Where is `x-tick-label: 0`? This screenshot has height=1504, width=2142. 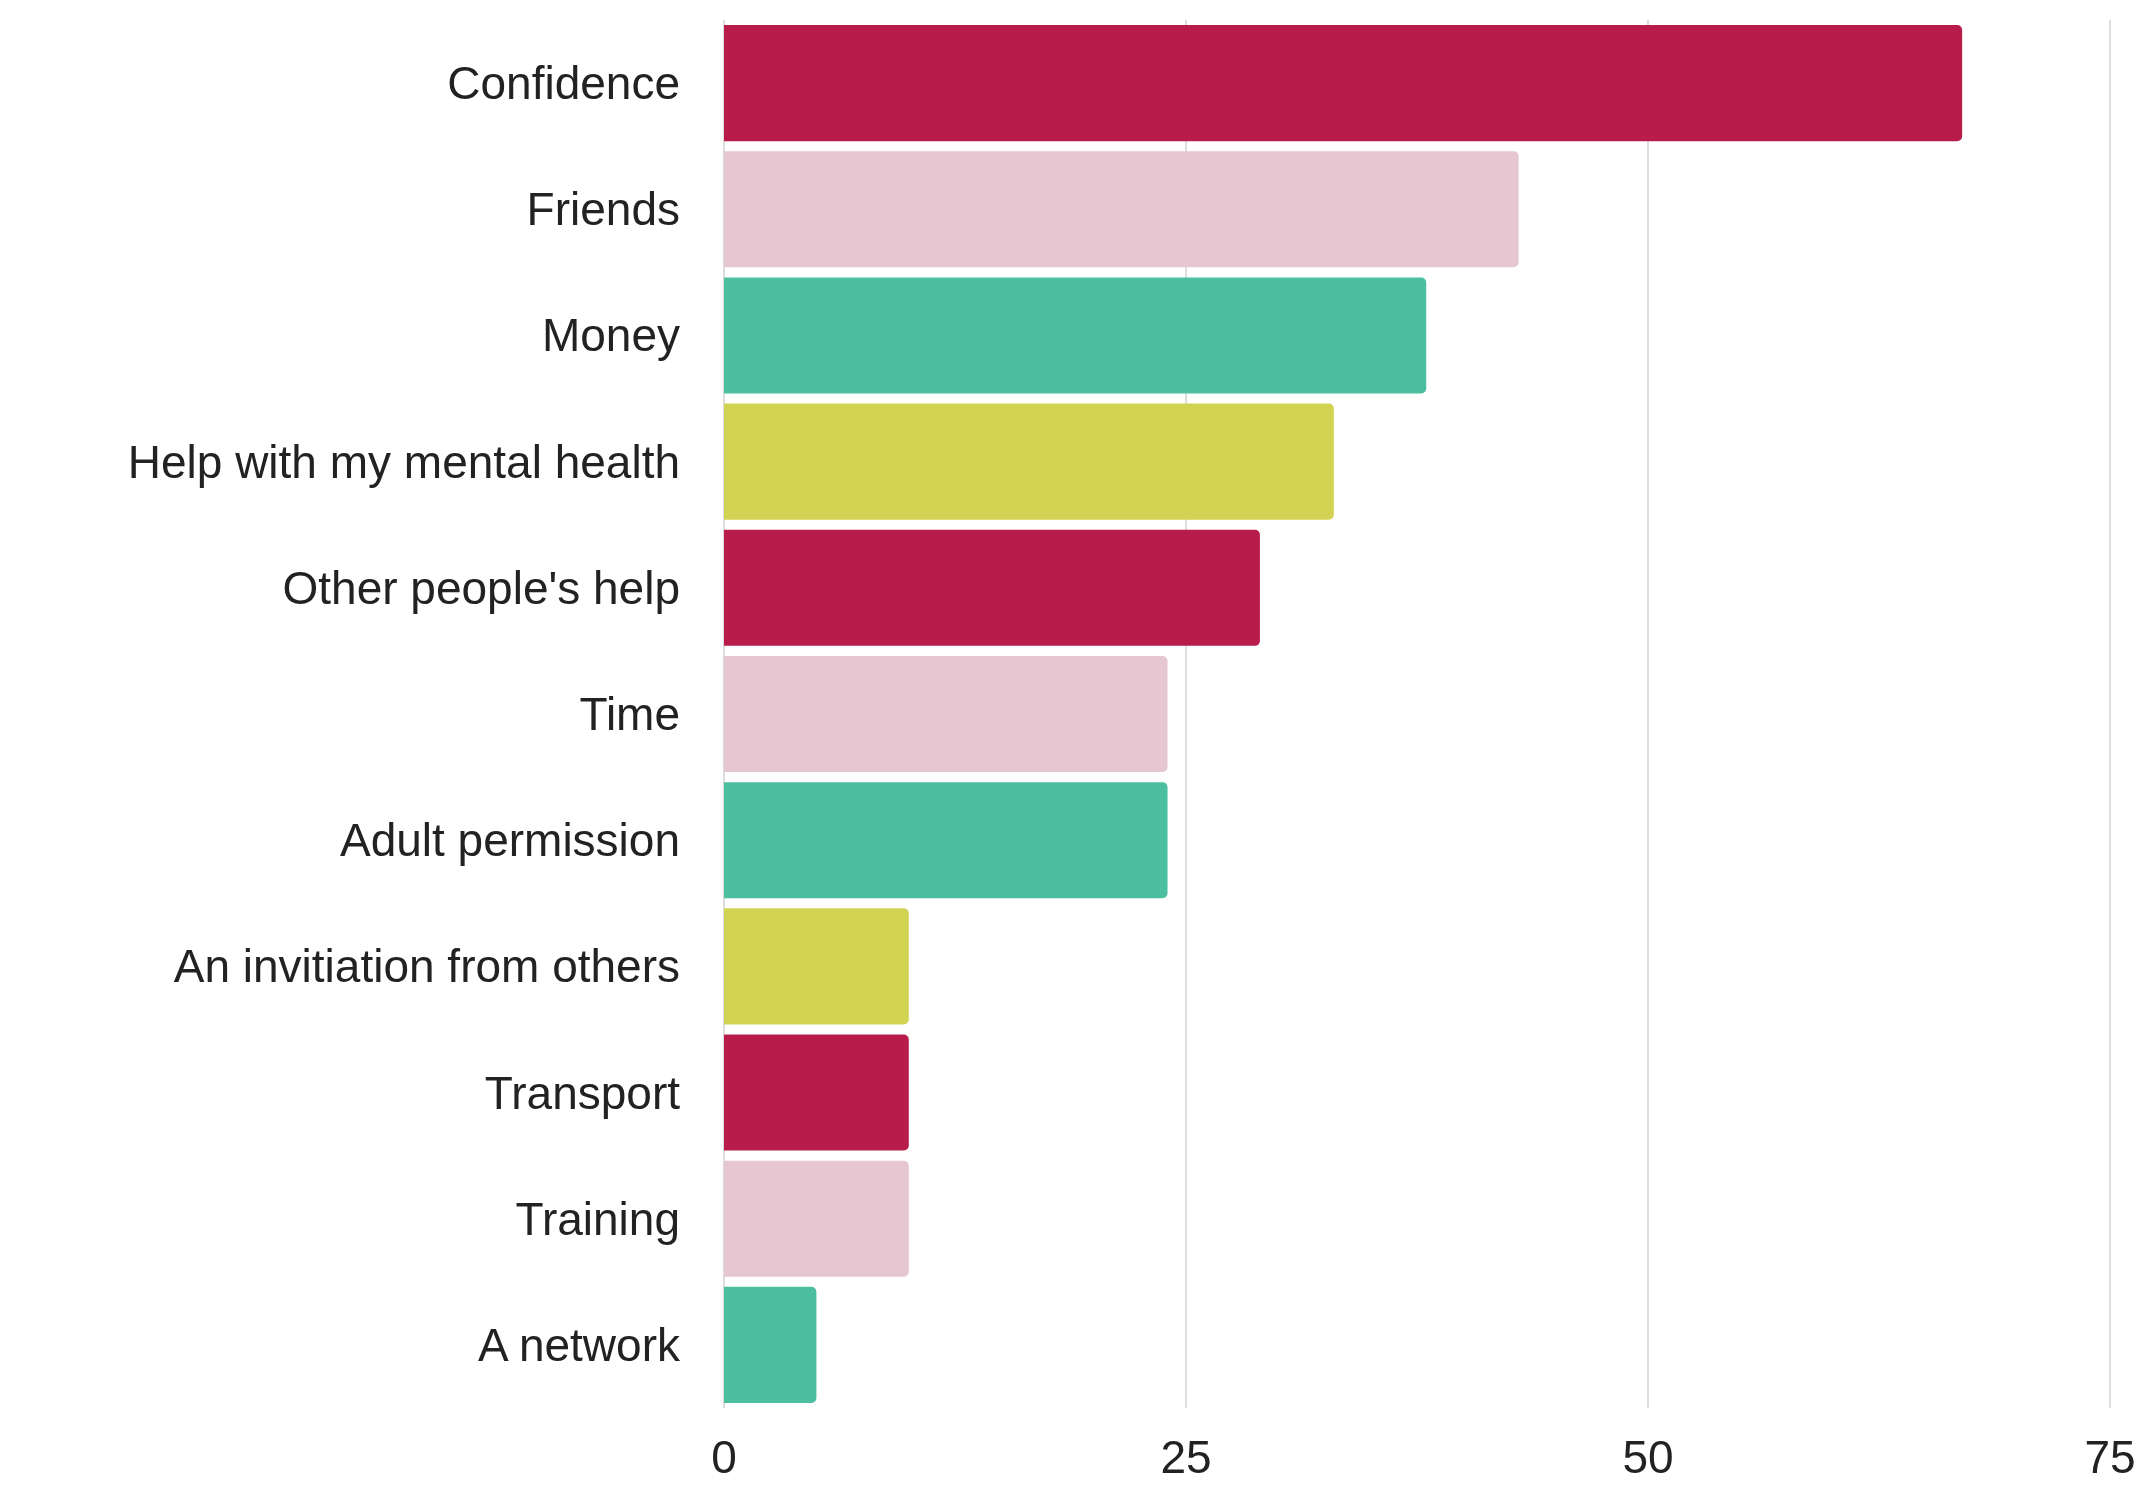 x-tick-label: 0 is located at coordinates (724, 1457).